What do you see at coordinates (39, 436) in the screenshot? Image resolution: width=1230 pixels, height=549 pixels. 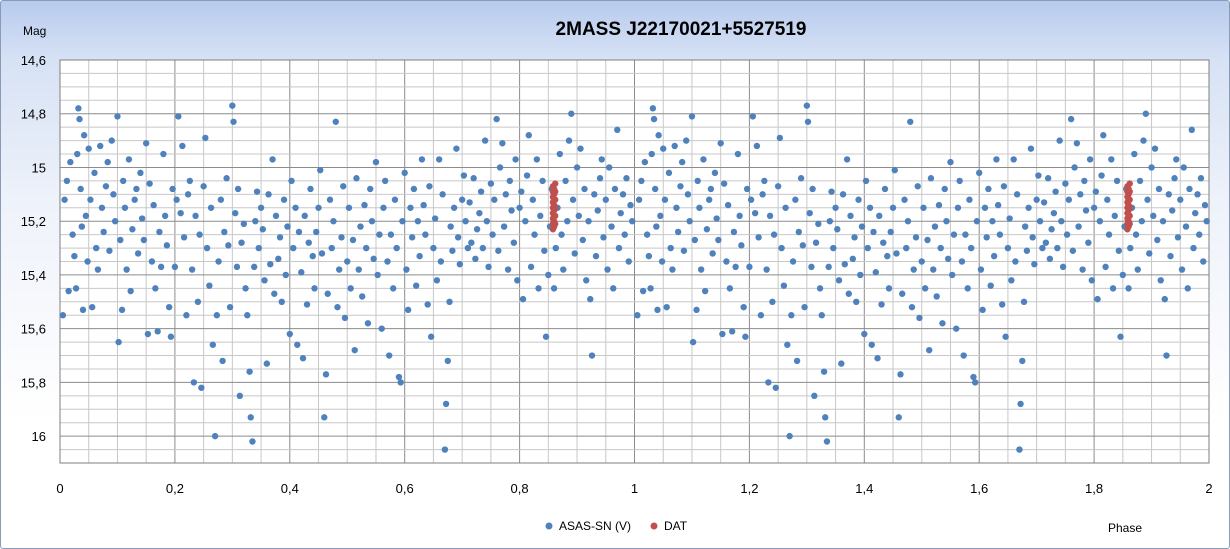 I see `y-tick-label: 16` at bounding box center [39, 436].